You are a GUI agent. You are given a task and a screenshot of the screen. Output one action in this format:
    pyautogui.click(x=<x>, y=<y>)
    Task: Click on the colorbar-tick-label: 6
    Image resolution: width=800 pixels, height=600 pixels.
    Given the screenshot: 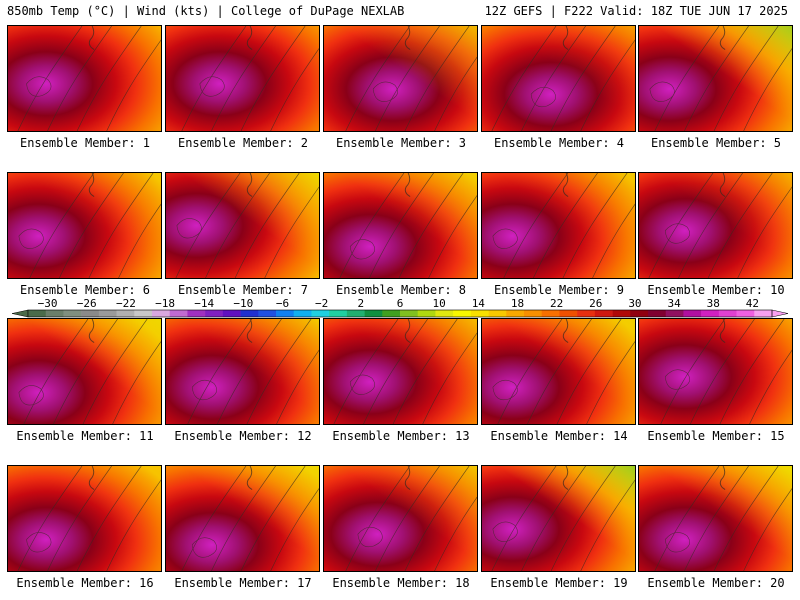 What is the action you would take?
    pyautogui.click(x=400, y=303)
    